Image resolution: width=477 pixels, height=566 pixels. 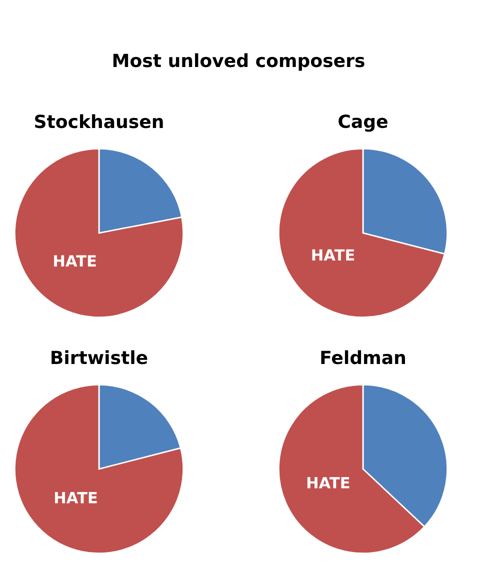 I want to click on chart-title: Stockhausen, so click(x=99, y=121).